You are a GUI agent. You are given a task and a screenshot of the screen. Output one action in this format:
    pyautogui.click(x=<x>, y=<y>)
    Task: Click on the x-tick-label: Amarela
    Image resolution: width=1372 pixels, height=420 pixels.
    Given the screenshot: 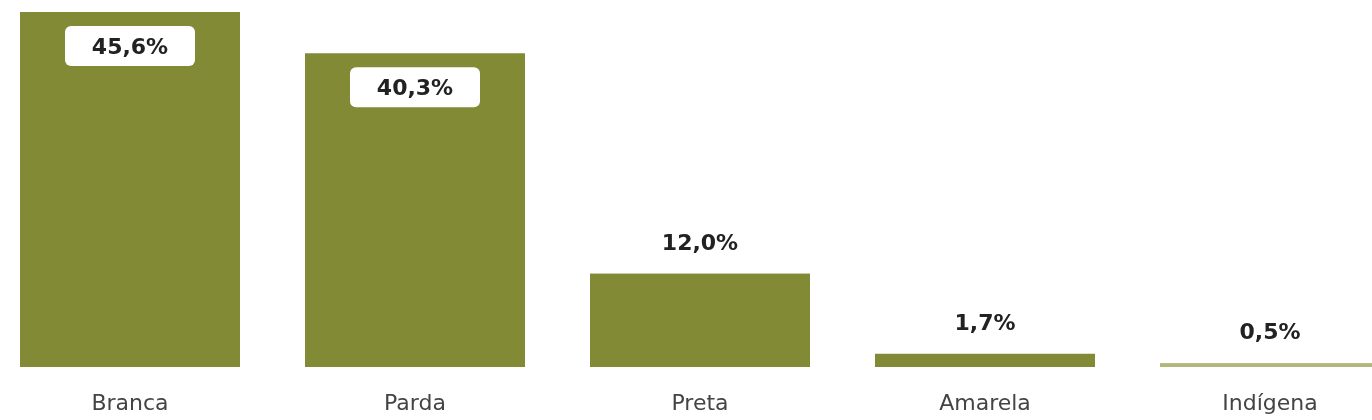 What is the action you would take?
    pyautogui.click(x=985, y=402)
    